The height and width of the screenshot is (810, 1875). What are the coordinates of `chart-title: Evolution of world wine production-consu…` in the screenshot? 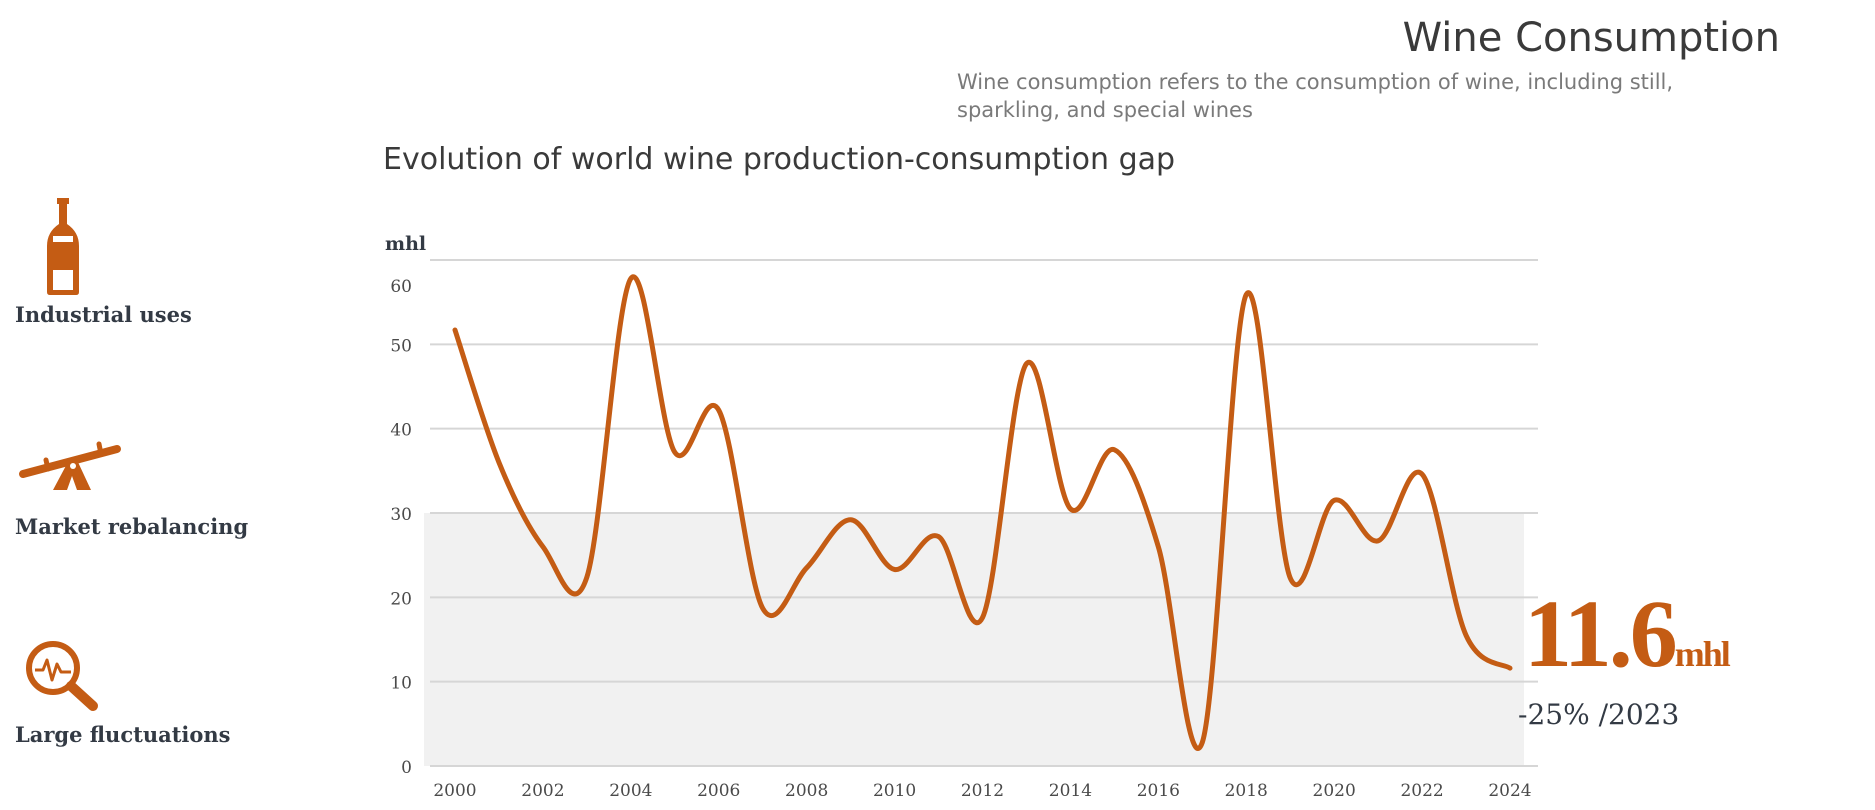 It's located at (779, 159).